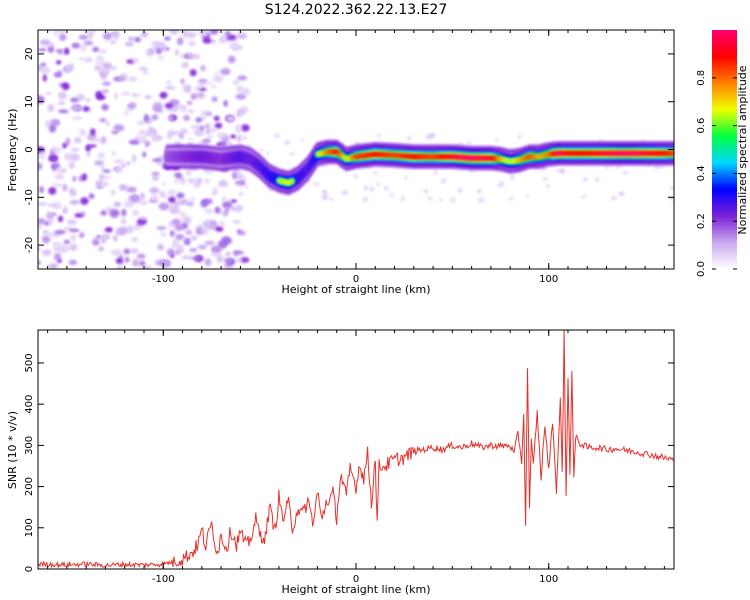  Describe the element at coordinates (163, 579) in the screenshot. I see `snr-x-tick-label-0: -100` at that location.